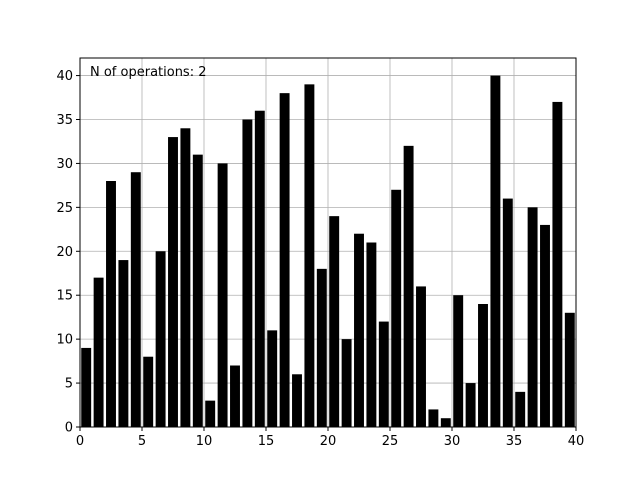  What do you see at coordinates (64, 76) in the screenshot?
I see `y-tick-label: 40` at bounding box center [64, 76].